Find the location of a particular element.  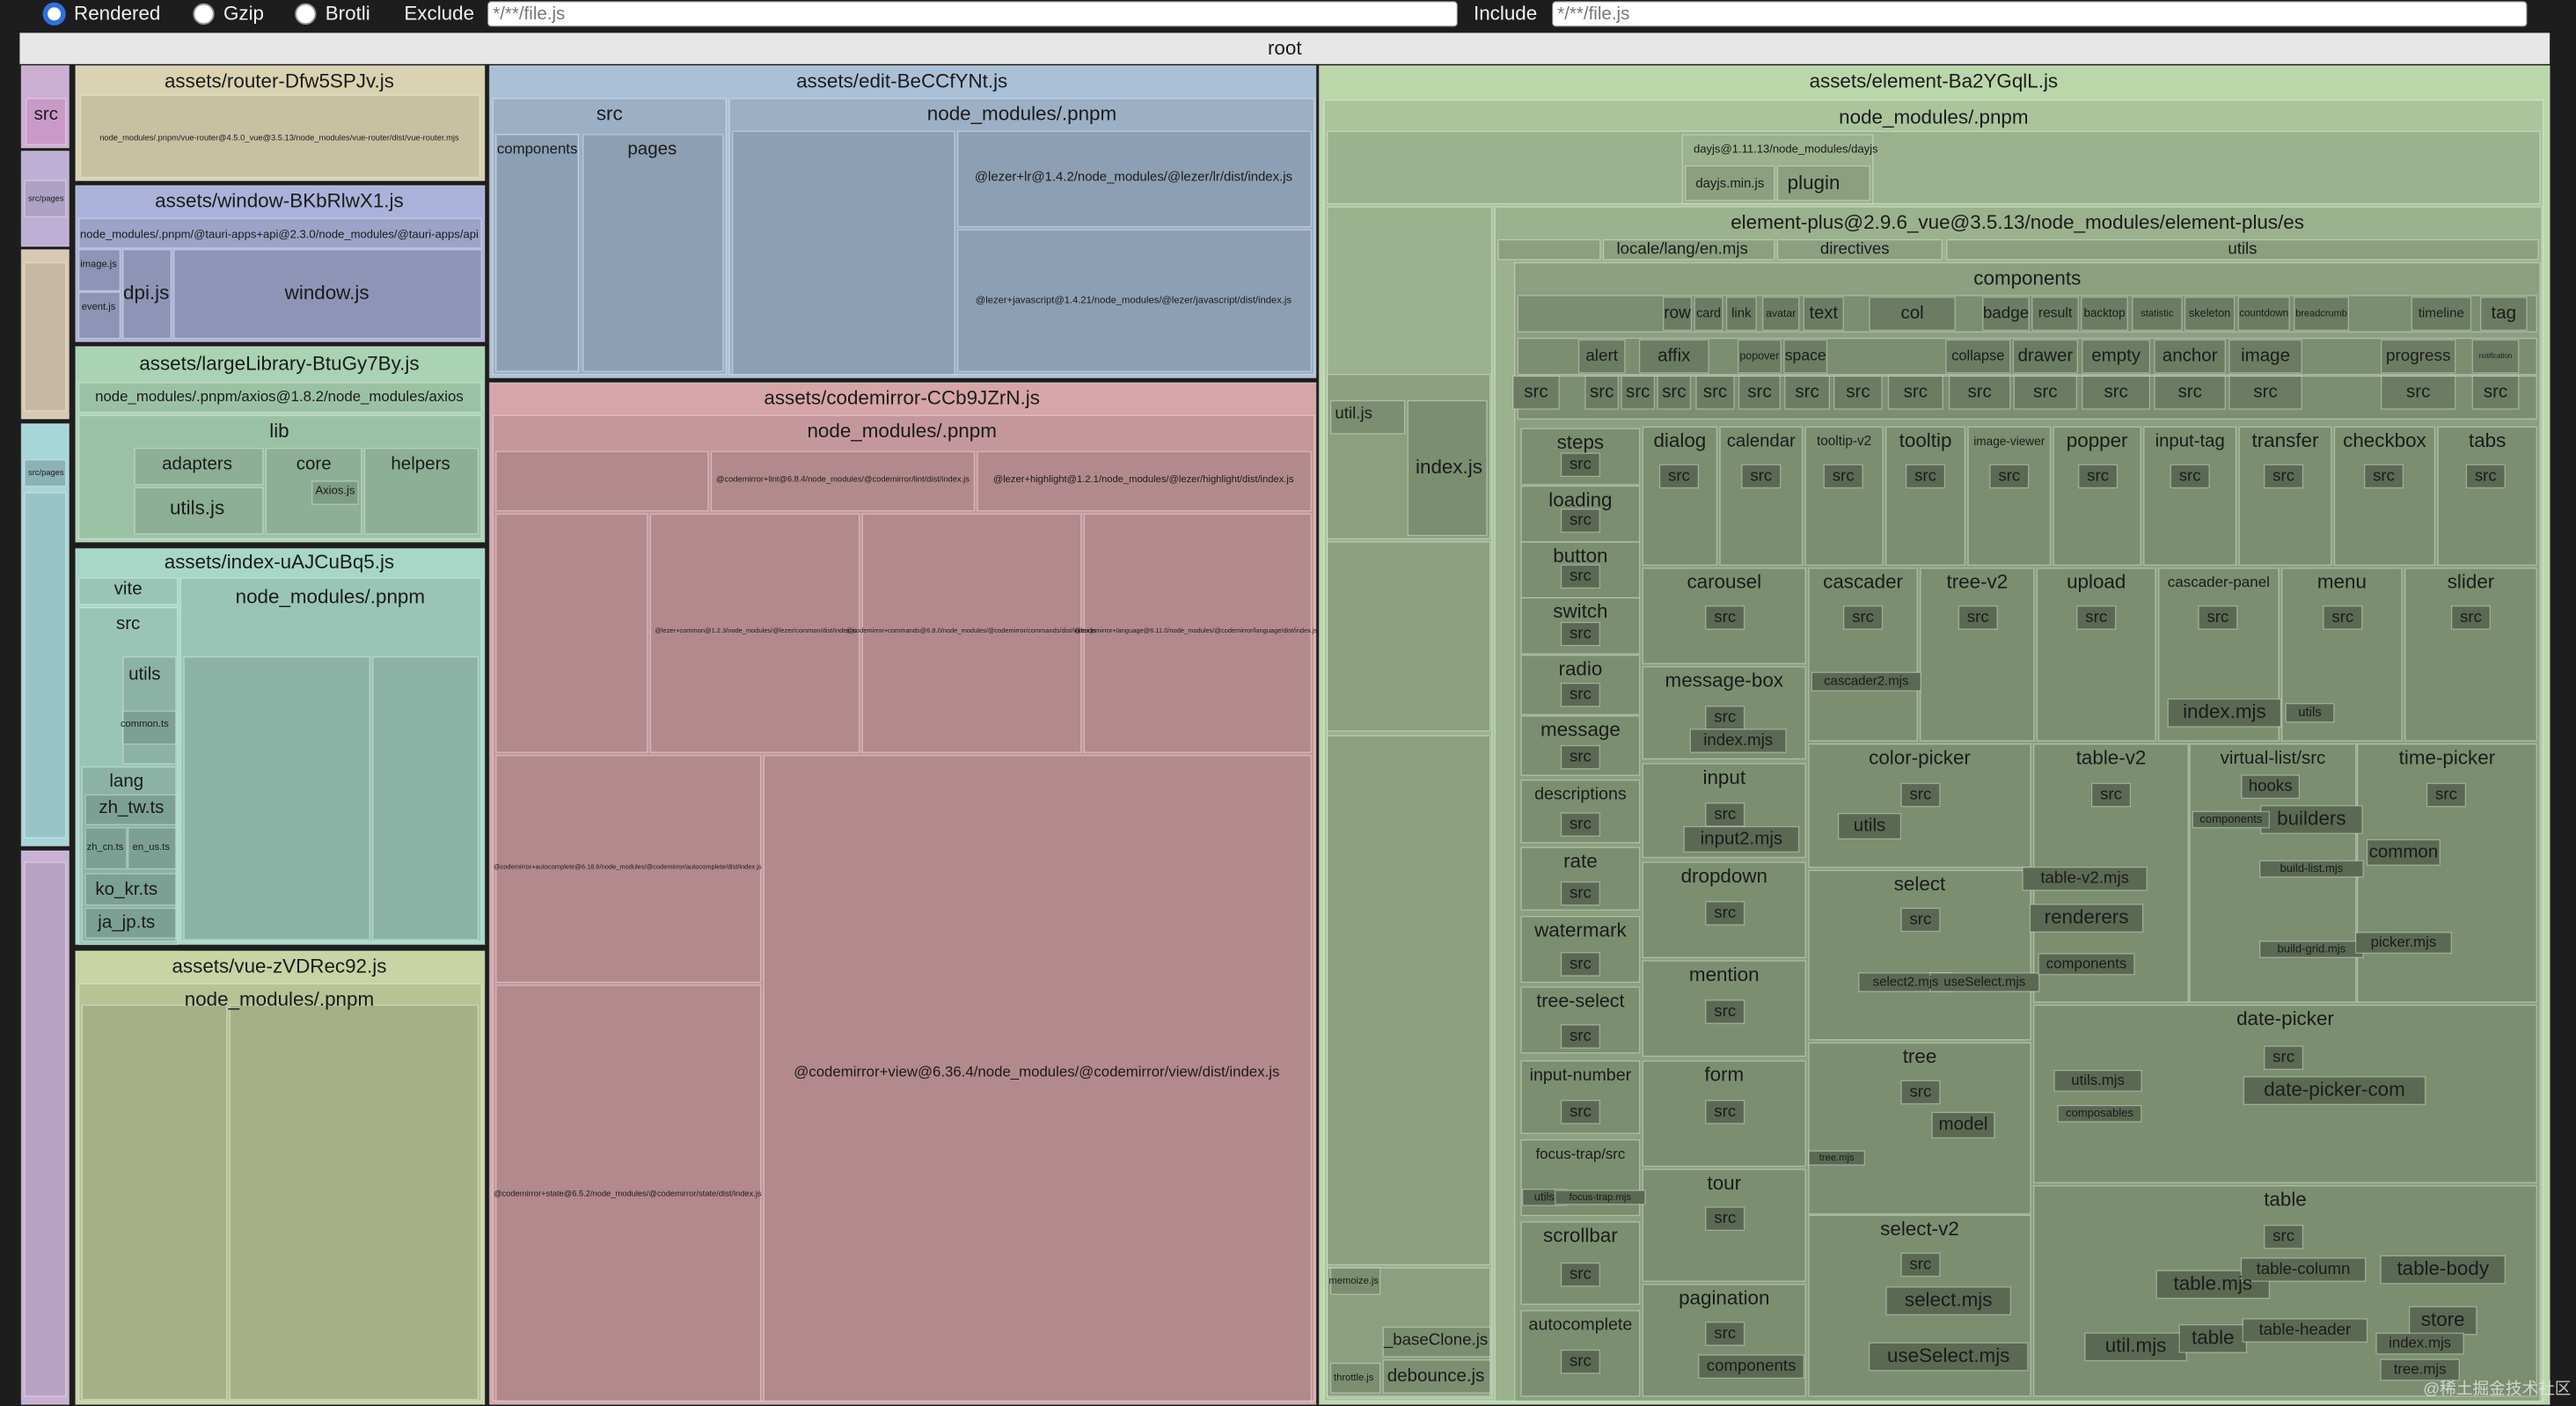

include-value: */**/file.js is located at coordinates (1593, 14).